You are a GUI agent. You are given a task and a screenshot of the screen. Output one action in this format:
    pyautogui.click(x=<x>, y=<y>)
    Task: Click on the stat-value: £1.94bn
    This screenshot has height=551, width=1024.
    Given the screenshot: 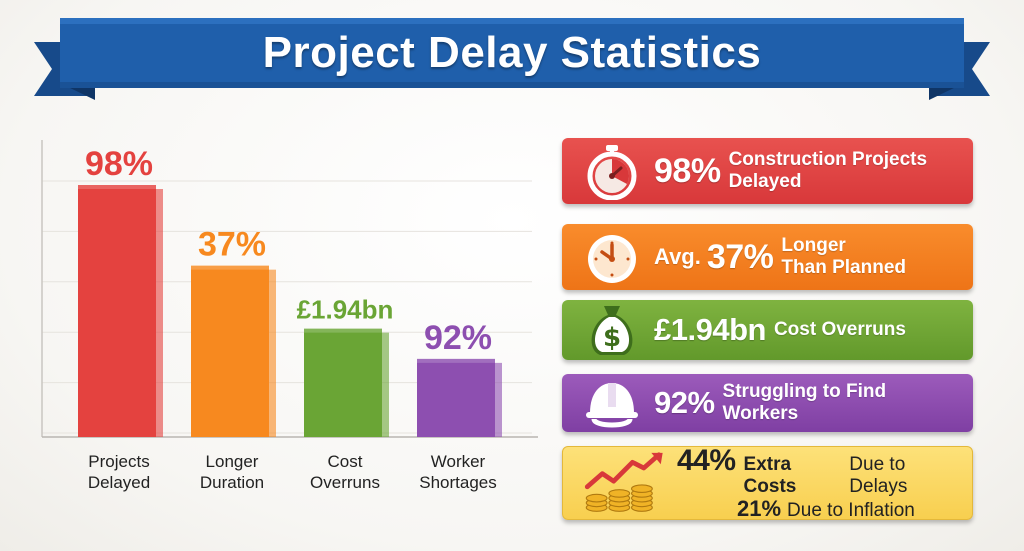 What is the action you would take?
    pyautogui.click(x=710, y=329)
    